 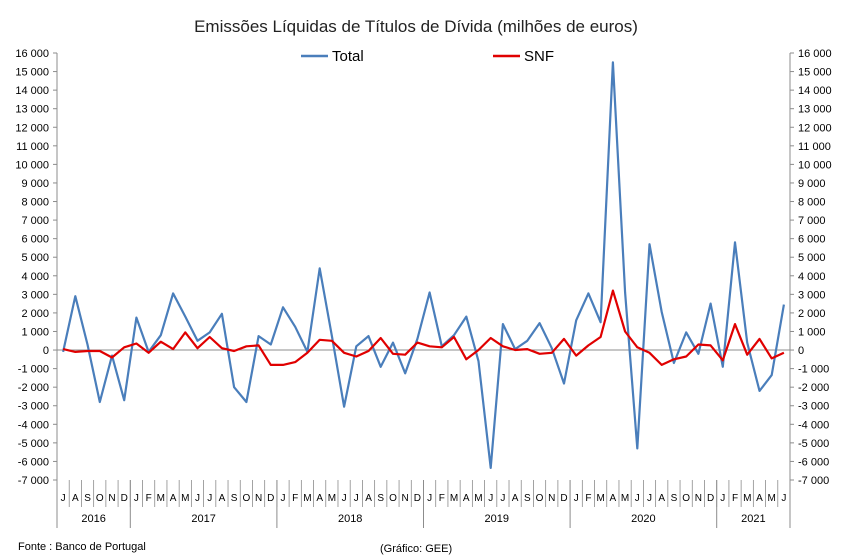 I want to click on y-tick-label-left: 7 000, so click(x=35, y=221).